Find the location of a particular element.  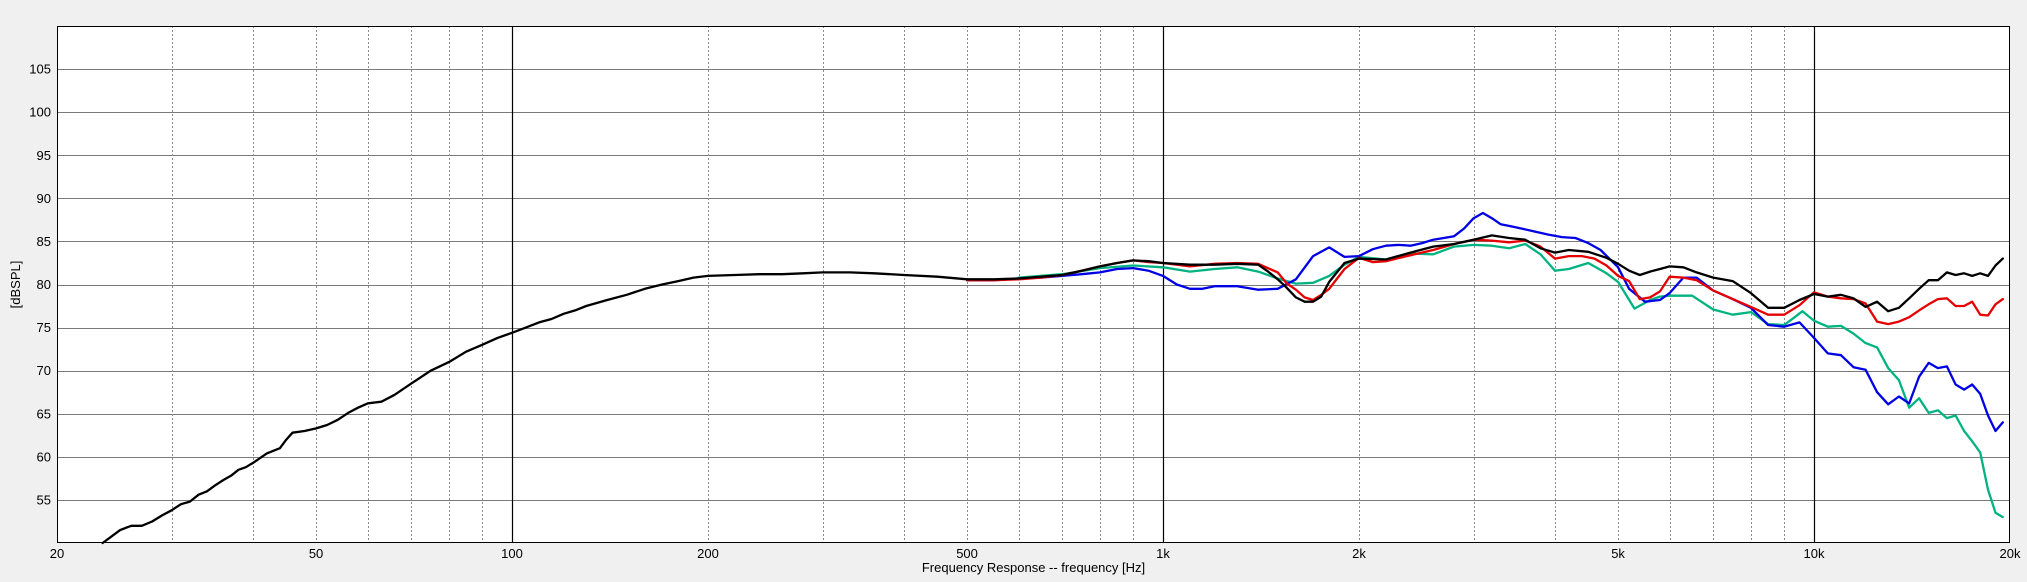

x-tick-label: 5k is located at coordinates (1618, 553).